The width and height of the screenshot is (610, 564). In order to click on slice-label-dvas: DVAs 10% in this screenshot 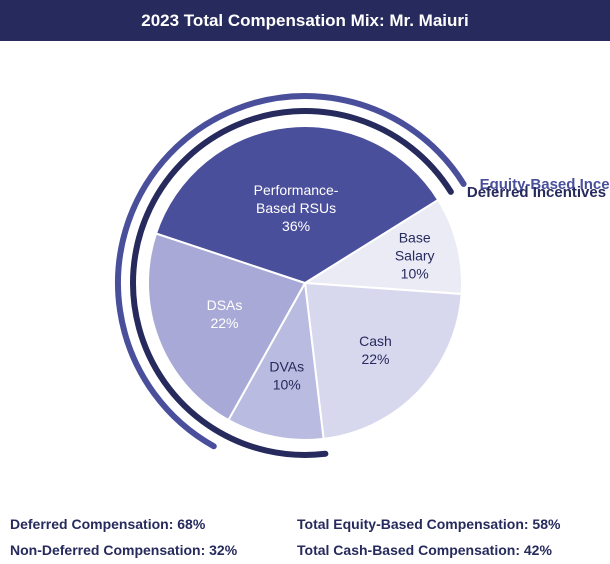, I will do `click(286, 375)`.